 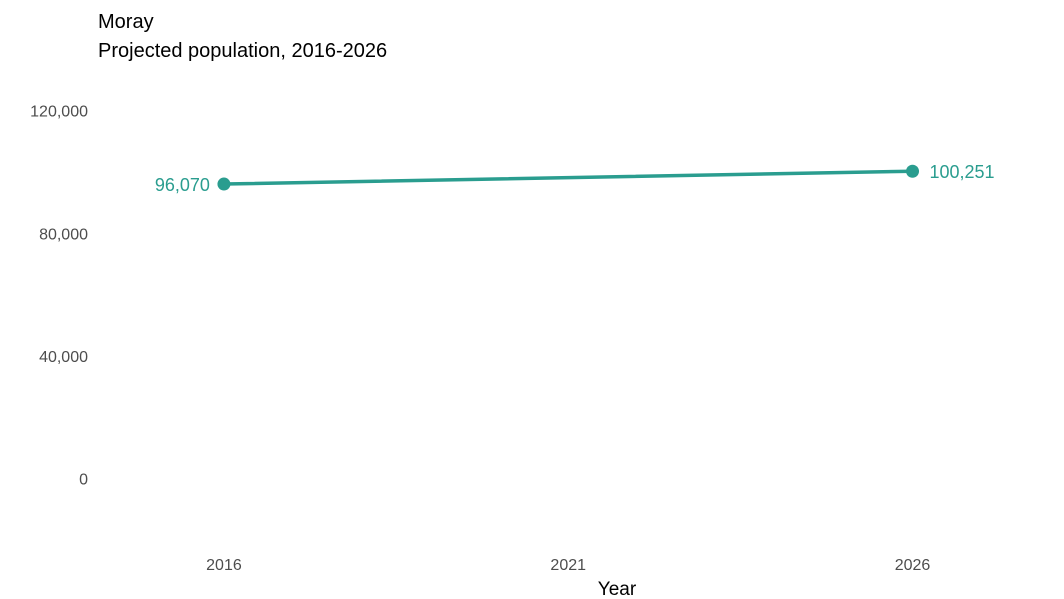 I want to click on series-line, so click(x=568, y=177).